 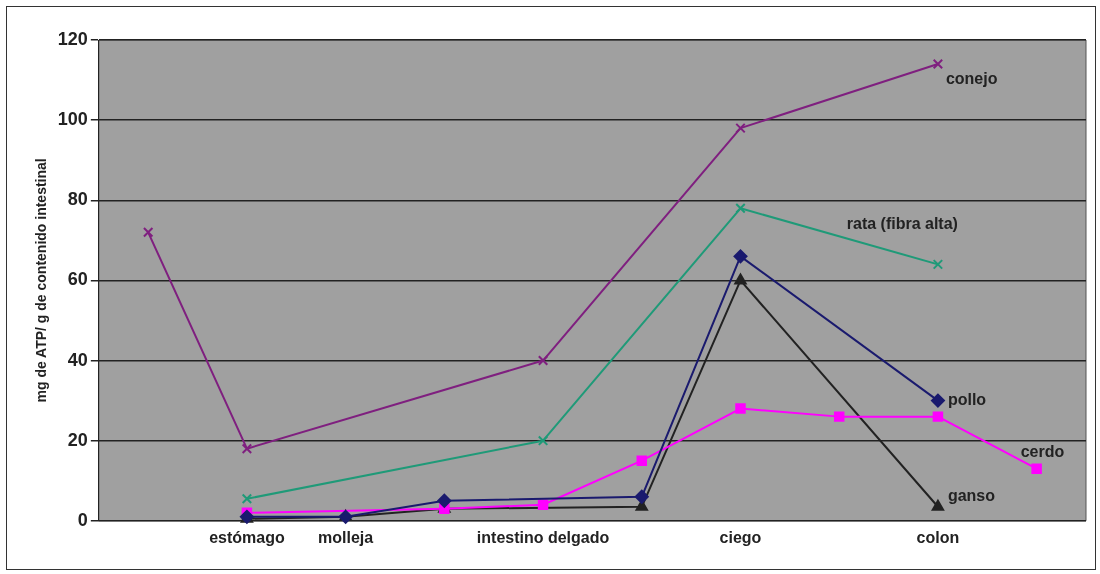 What do you see at coordinates (740, 537) in the screenshot?
I see `x-tick-label: ciego` at bounding box center [740, 537].